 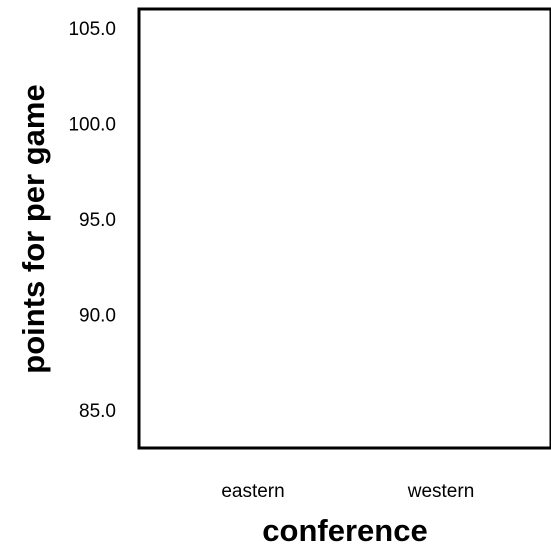 I want to click on x-axis-title: conference, so click(x=344, y=530).